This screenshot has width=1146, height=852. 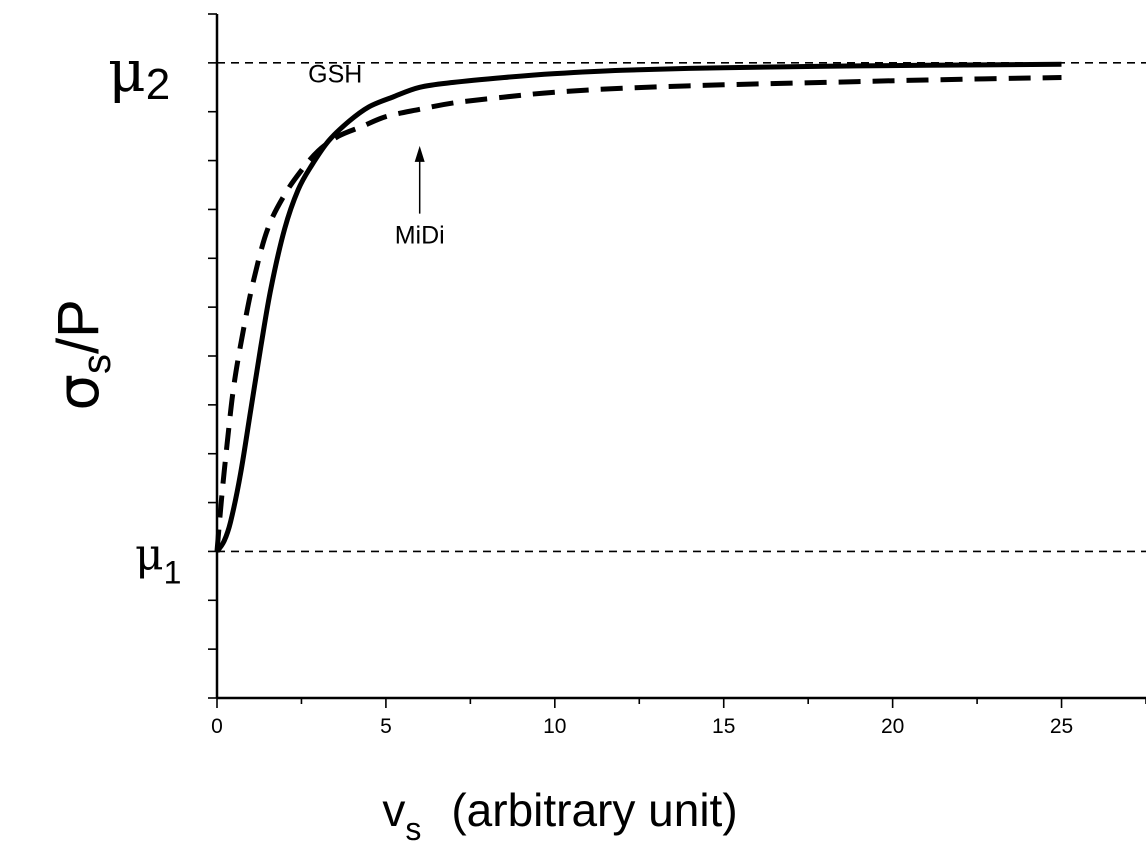 I want to click on x-tick-labels: 0 5 10 15 20 25, so click(x=642, y=726).